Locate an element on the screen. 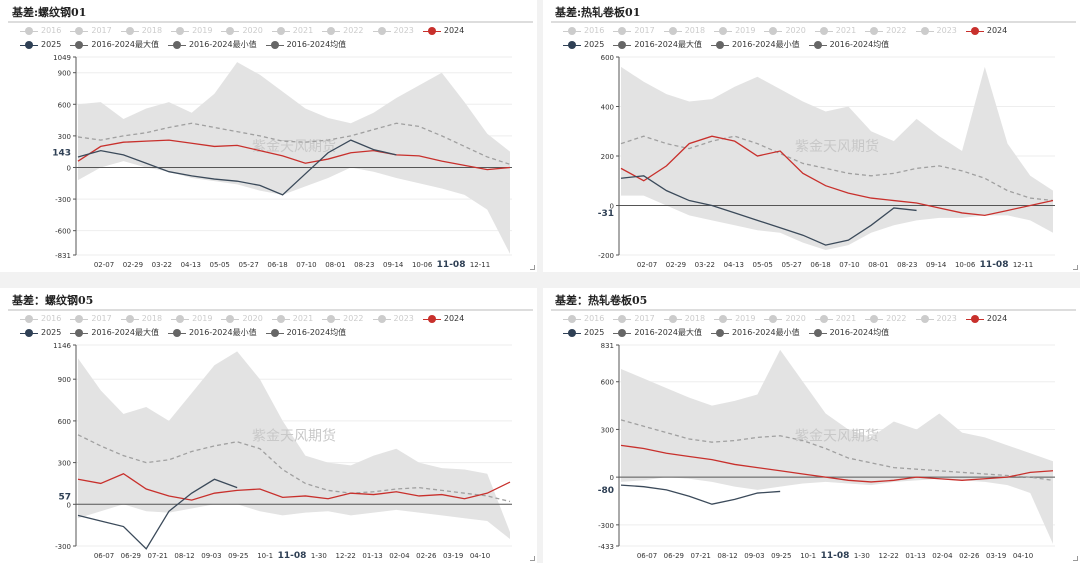  x-tick-label: 05-27 is located at coordinates (791, 265).